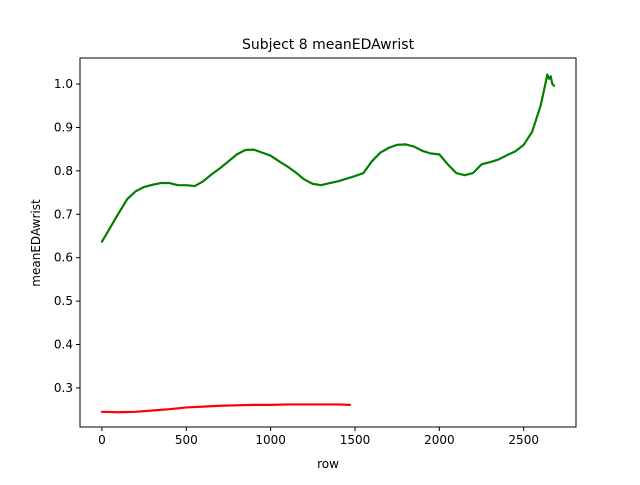  I want to click on y-tick-label: 0.8, so click(63, 171).